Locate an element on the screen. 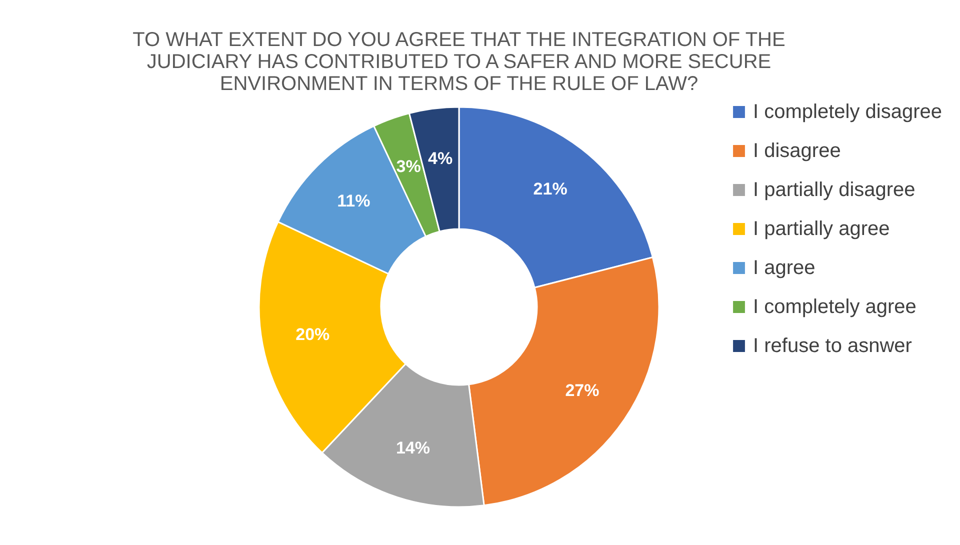 The image size is (960, 545). legend-label: I completely agree is located at coordinates (834, 307).